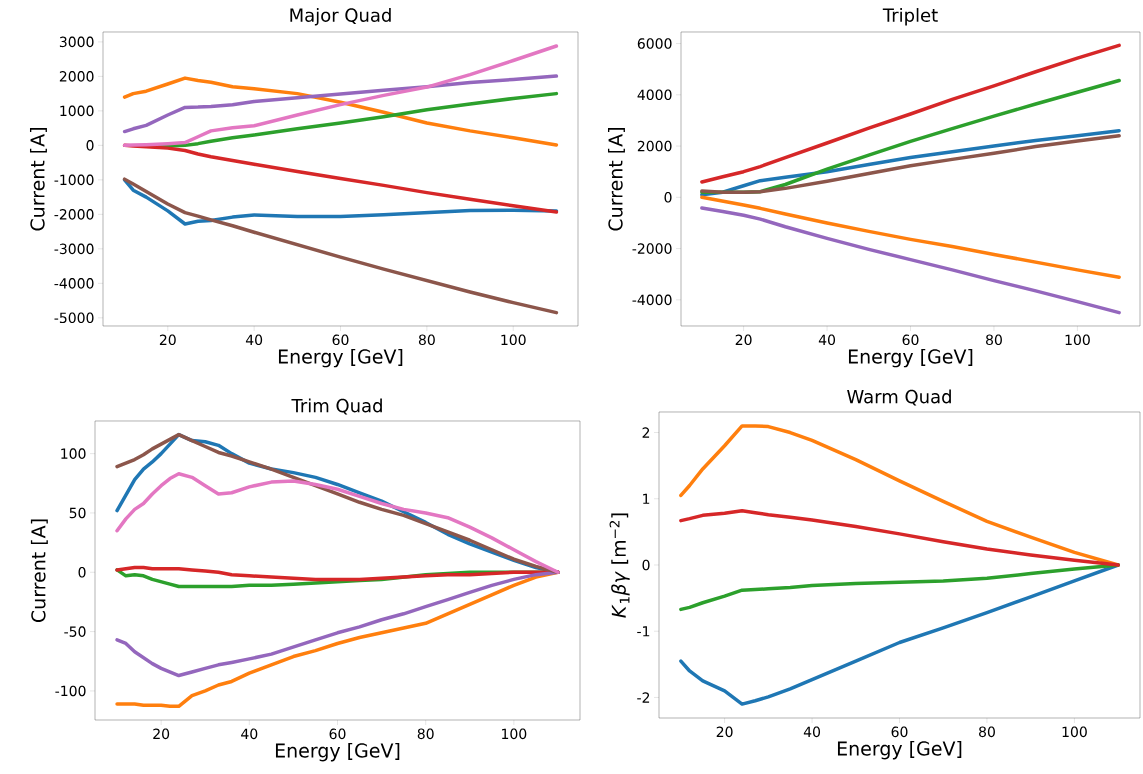  Describe the element at coordinates (899, 397) in the screenshot. I see `chart-title: Warm Quad` at that location.